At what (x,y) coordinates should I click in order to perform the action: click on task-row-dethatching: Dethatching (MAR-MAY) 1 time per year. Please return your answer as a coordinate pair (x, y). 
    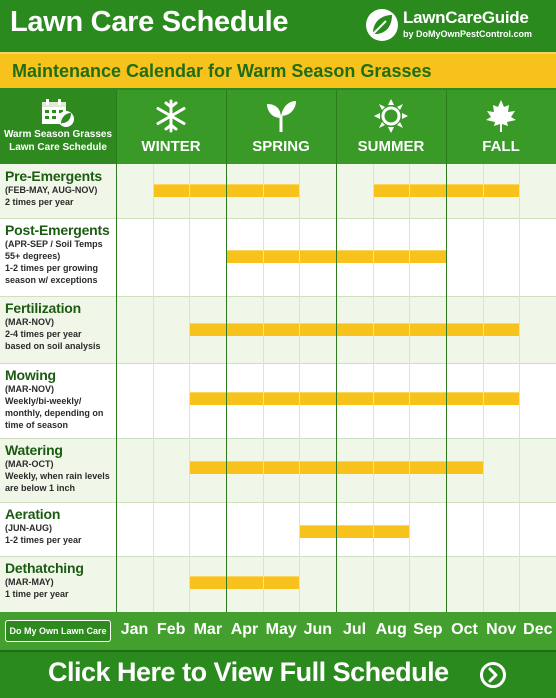
    Looking at the image, I should click on (278, 584).